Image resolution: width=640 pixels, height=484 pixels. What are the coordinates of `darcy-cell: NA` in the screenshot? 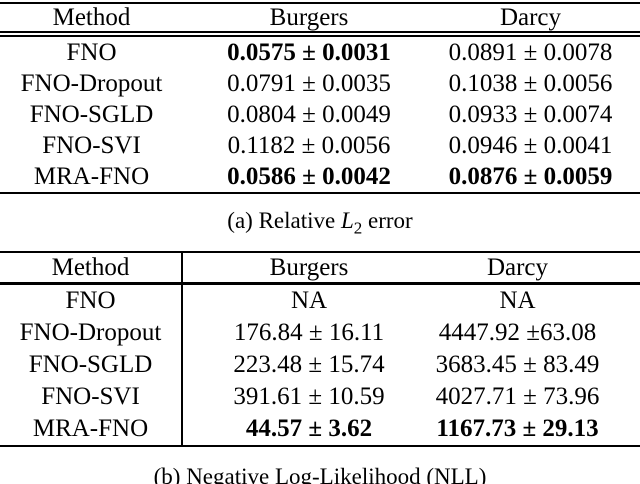 It's located at (517, 301).